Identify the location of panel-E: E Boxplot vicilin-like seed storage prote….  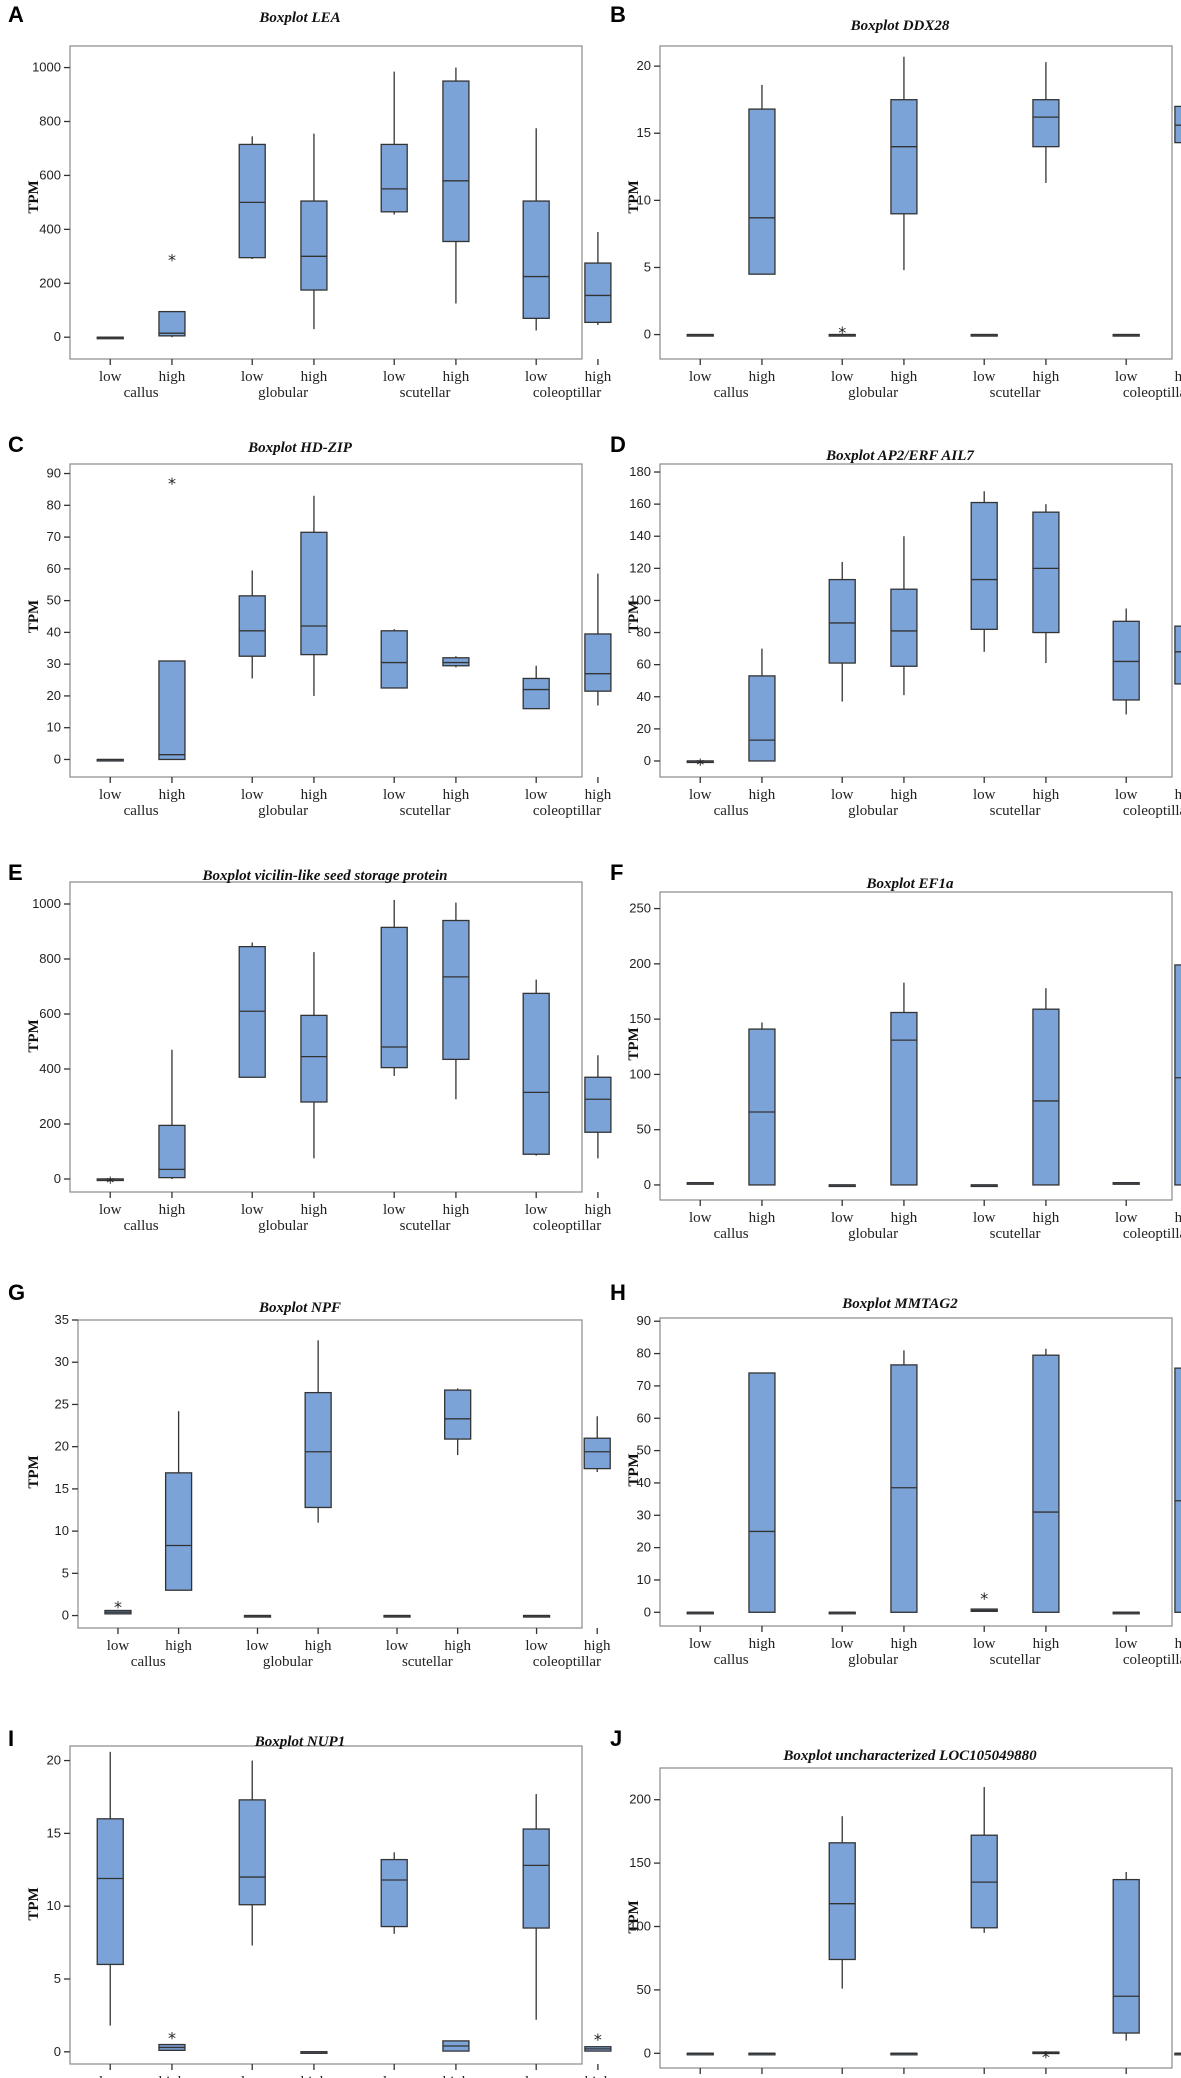
(310, 1047).